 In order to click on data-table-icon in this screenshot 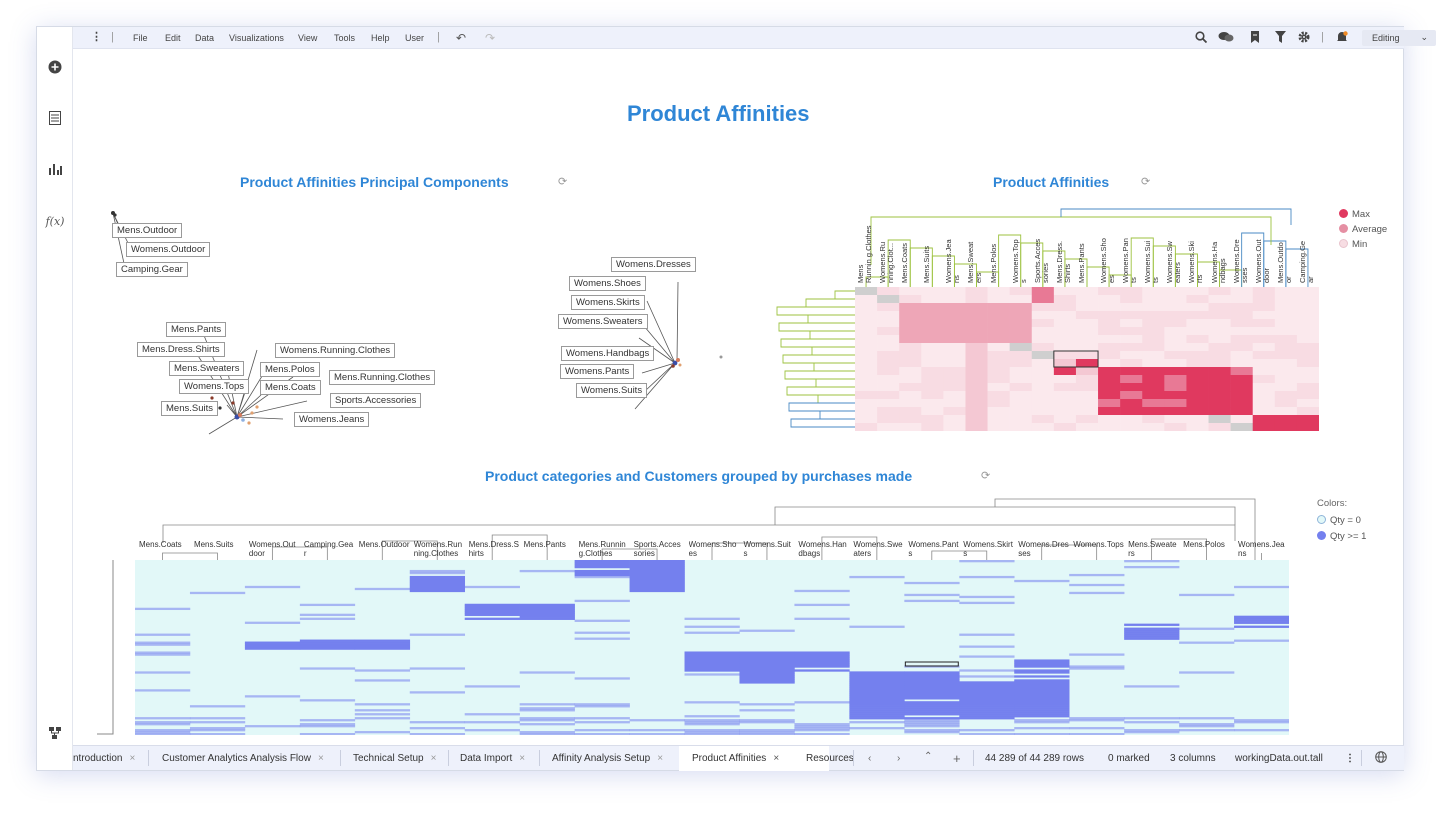, I will do `click(55, 118)`.